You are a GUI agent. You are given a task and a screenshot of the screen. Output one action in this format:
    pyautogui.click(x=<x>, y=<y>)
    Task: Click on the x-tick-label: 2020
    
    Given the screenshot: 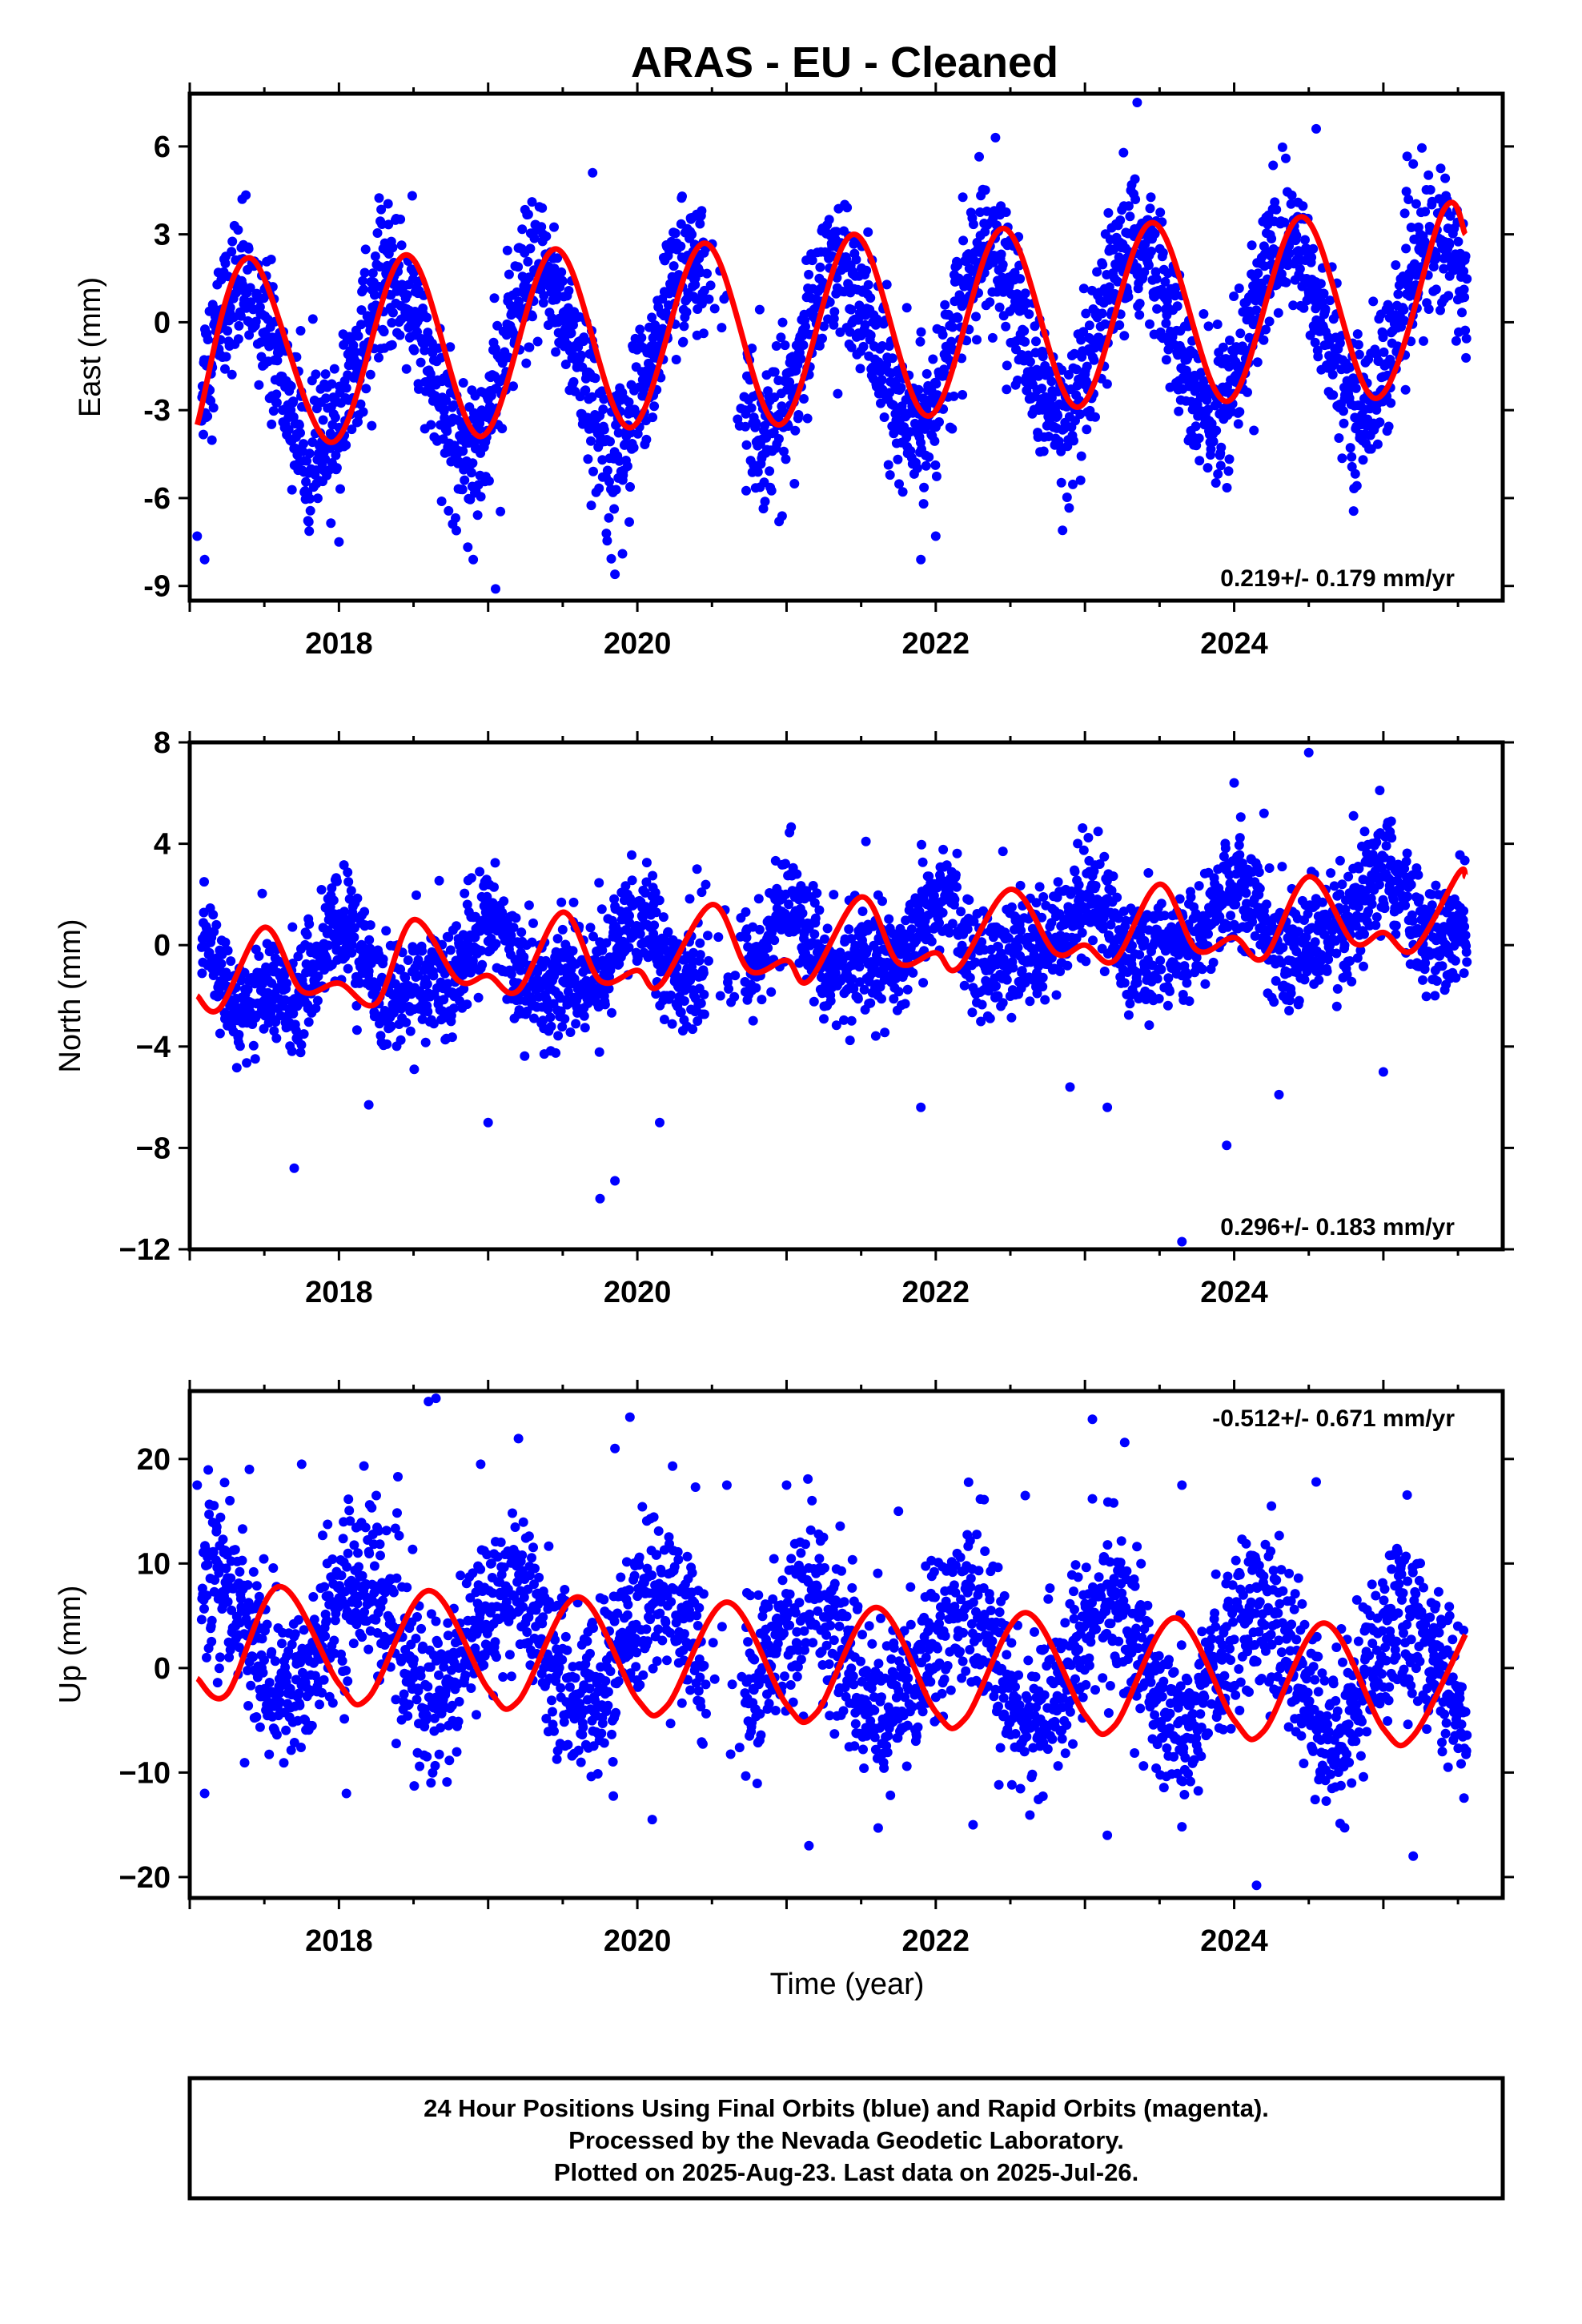 What is the action you would take?
    pyautogui.click(x=638, y=644)
    